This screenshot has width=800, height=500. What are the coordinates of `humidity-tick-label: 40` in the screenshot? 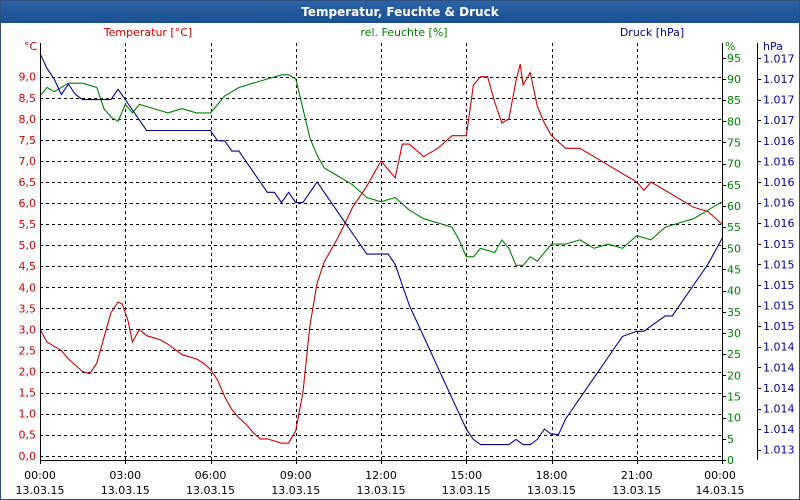 It's located at (734, 291).